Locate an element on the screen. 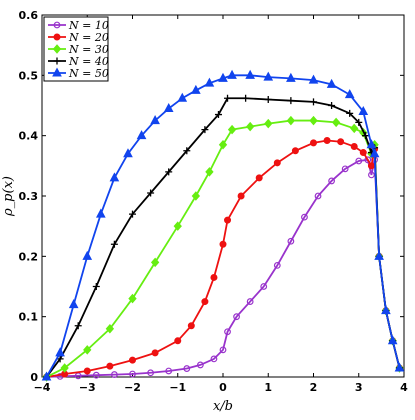 This screenshot has width=415, height=420. legend-item: N = 10 is located at coordinates (78, 25).